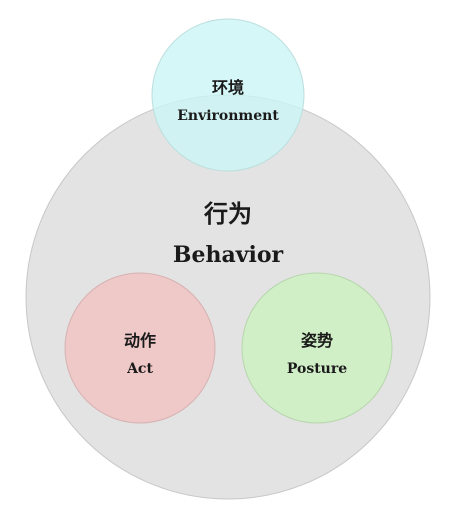  I want to click on act-label-zh: 动作, so click(140, 340).